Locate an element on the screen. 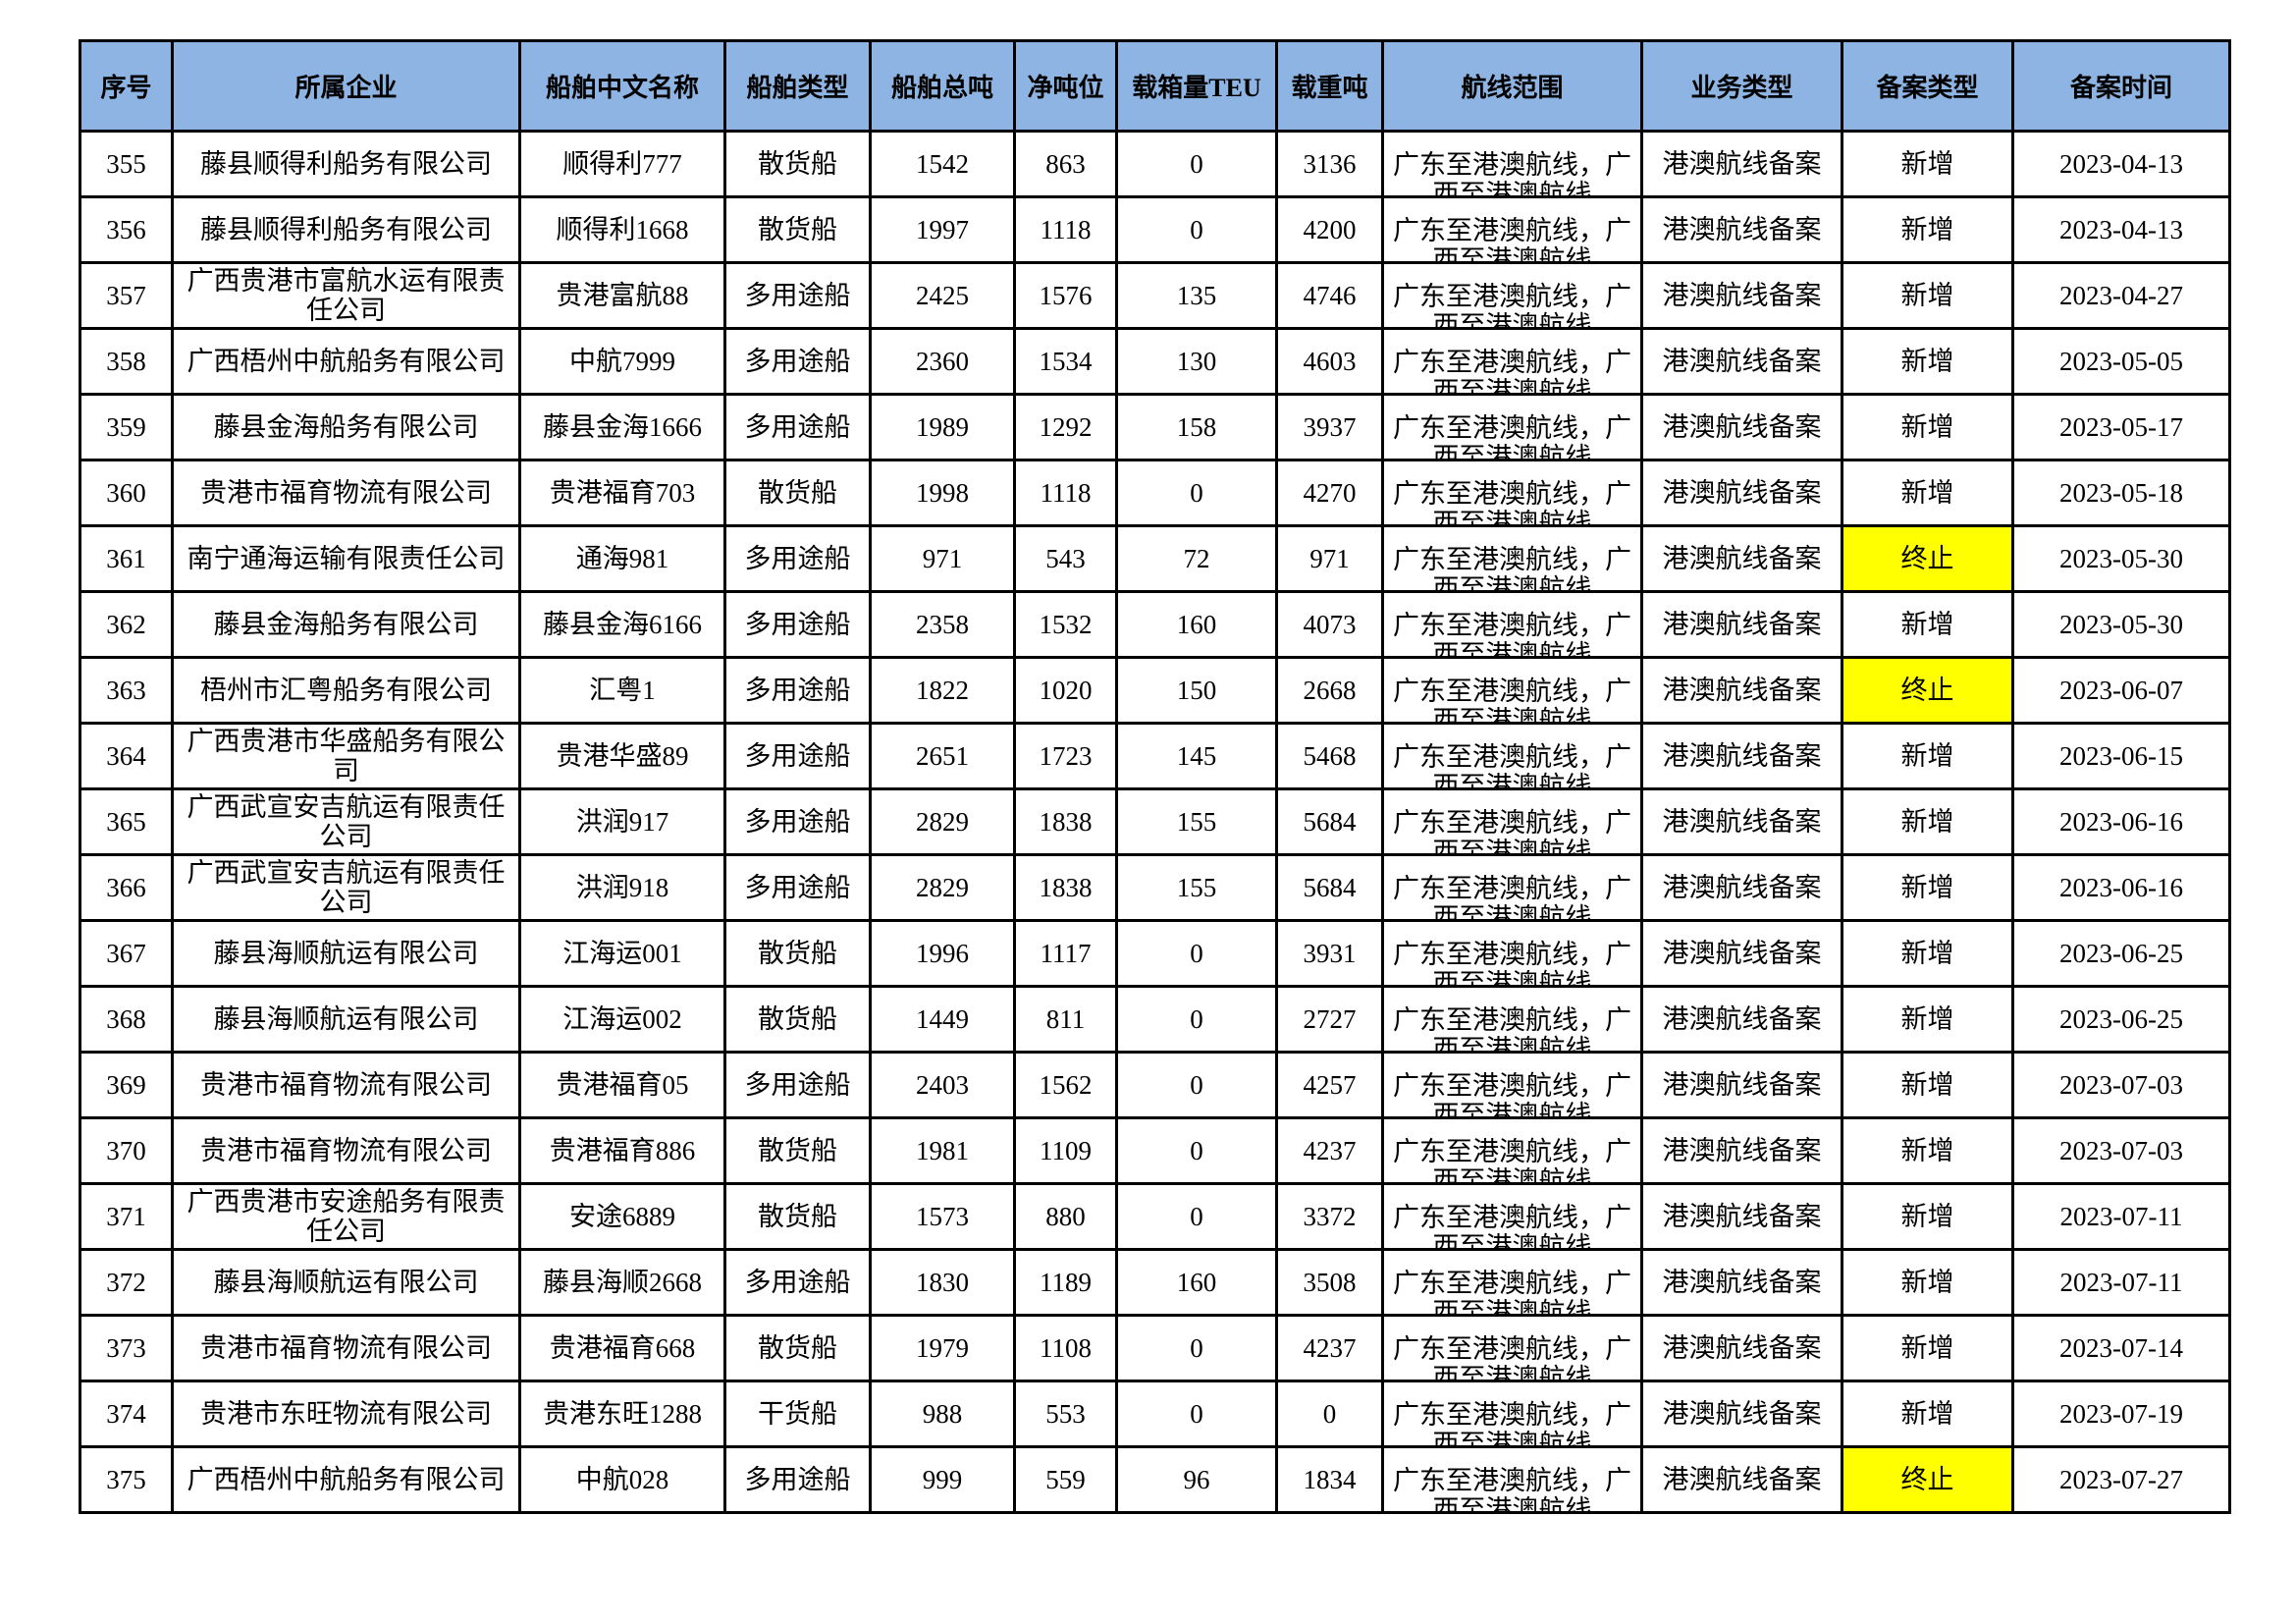 Image resolution: width=2296 pixels, height=1624 pixels. cell-text: 1117 is located at coordinates (1066, 953).